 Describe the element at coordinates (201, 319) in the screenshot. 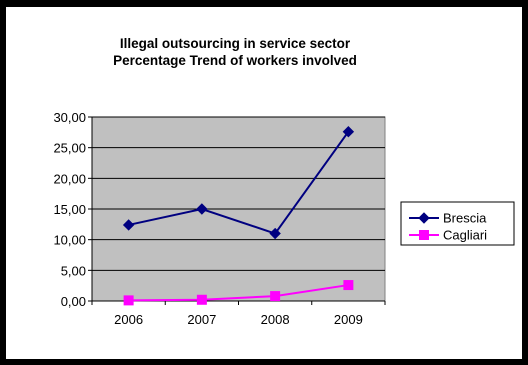

I see `x-tick-label: 2007` at that location.